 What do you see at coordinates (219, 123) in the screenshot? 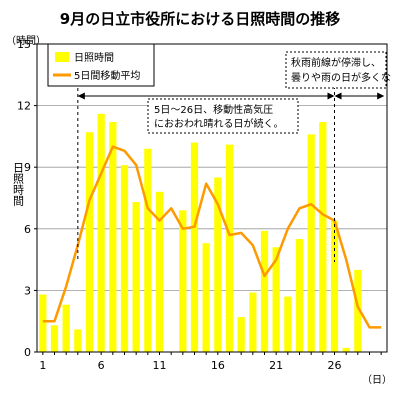
I see `annotation-high-pressure-line2: におおわれ晴れる日が続く。` at bounding box center [219, 123].